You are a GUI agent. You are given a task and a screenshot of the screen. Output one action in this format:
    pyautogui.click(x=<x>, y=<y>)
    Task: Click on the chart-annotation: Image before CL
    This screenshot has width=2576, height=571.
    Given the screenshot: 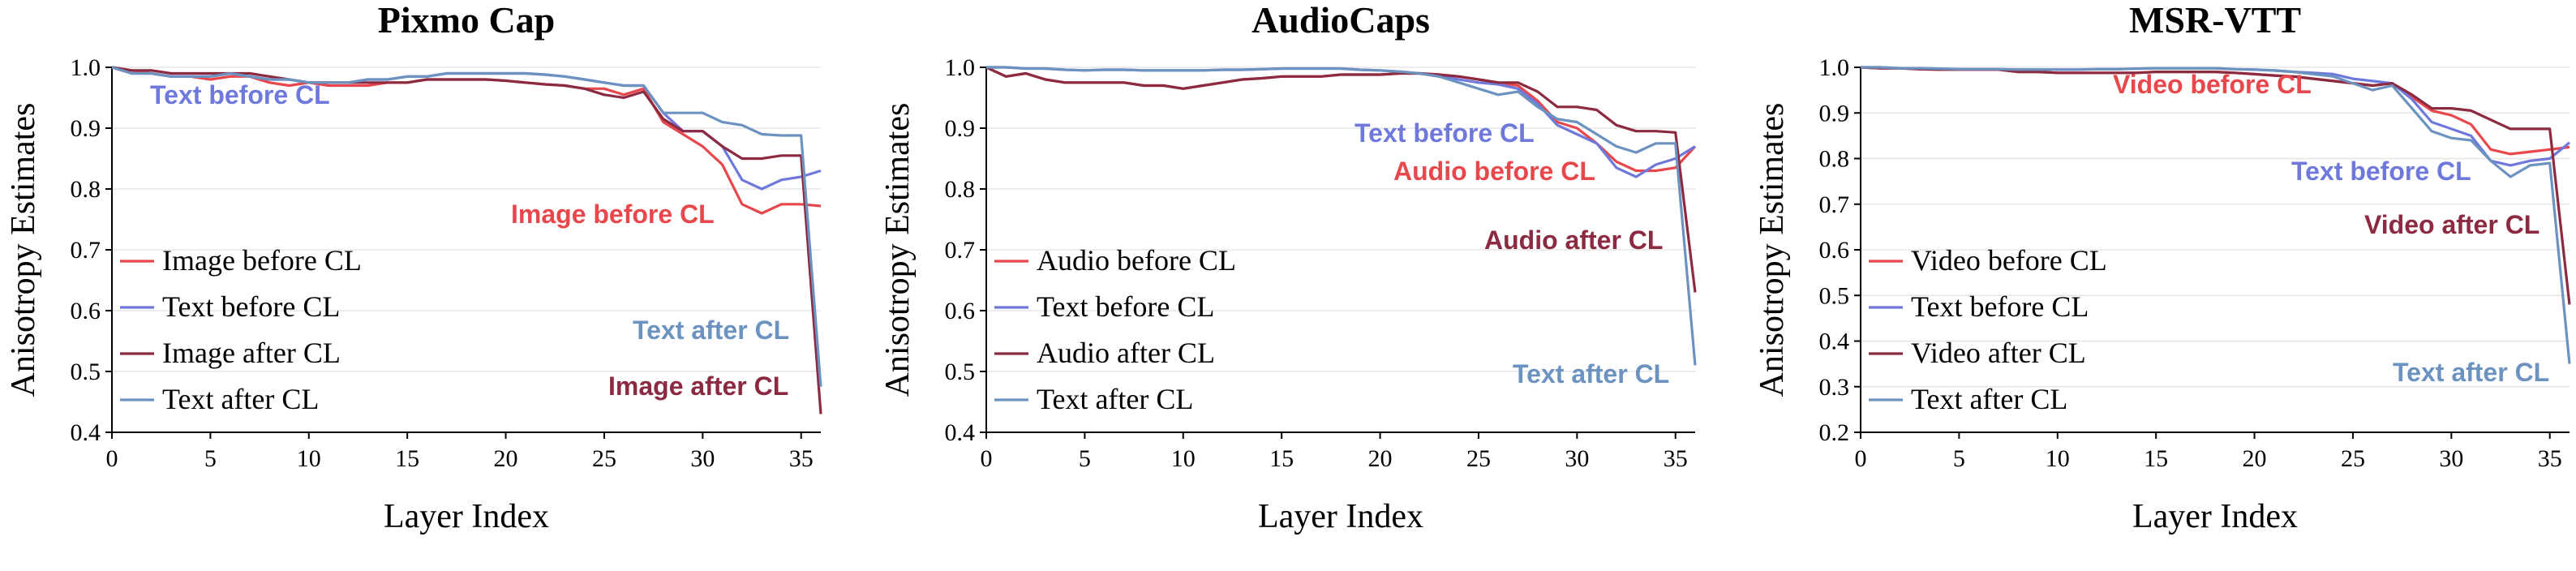 What is the action you would take?
    pyautogui.click(x=613, y=214)
    